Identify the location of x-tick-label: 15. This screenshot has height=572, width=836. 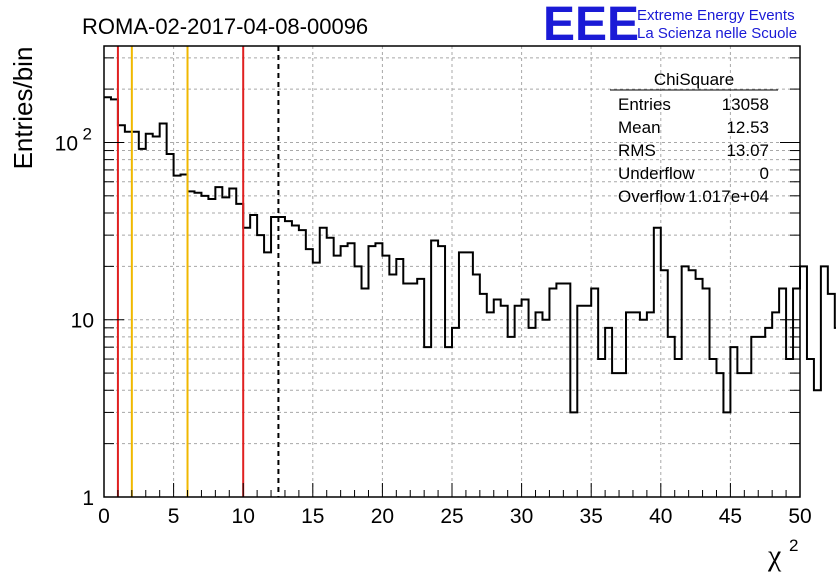
(312, 516).